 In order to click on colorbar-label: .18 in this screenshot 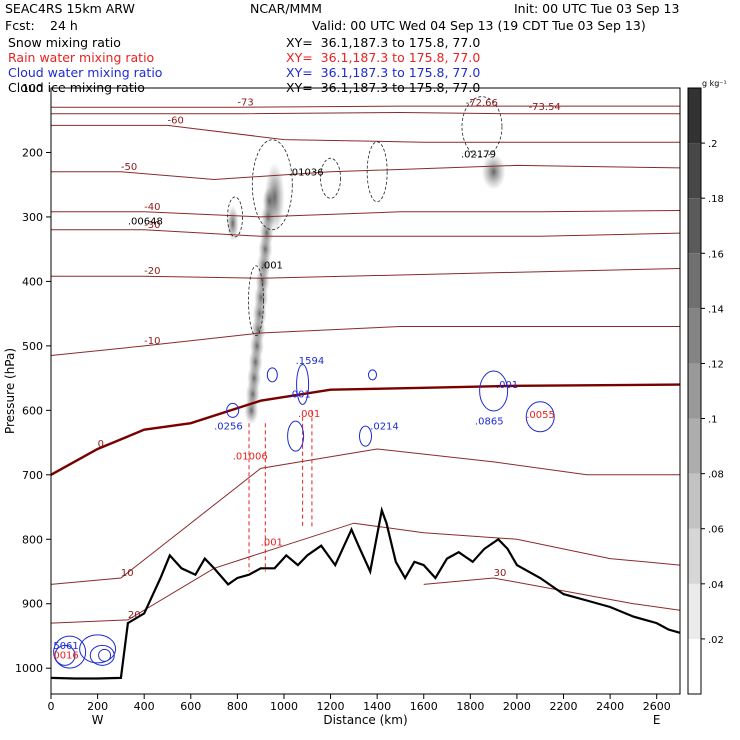, I will do `click(716, 199)`.